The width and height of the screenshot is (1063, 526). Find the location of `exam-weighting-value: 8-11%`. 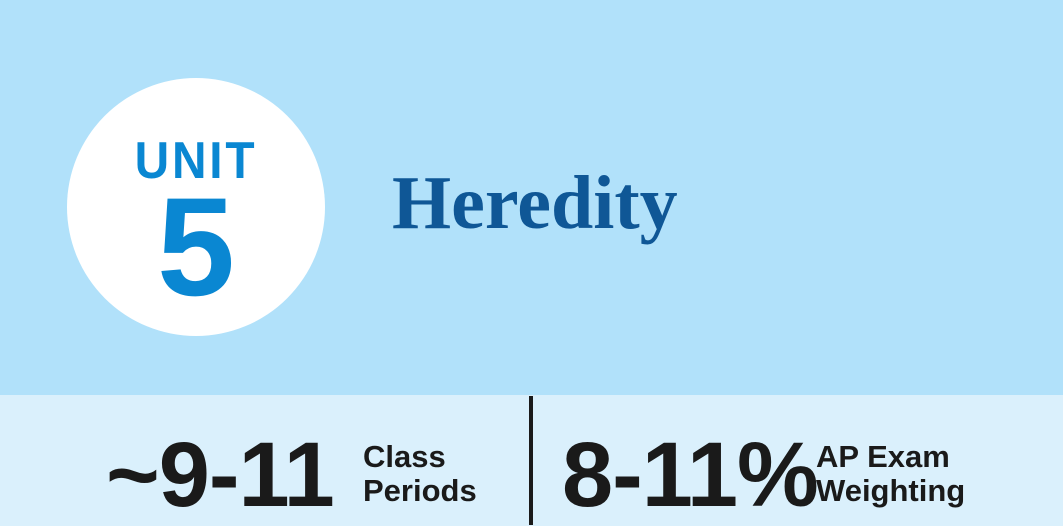

exam-weighting-value: 8-11% is located at coordinates (690, 475).